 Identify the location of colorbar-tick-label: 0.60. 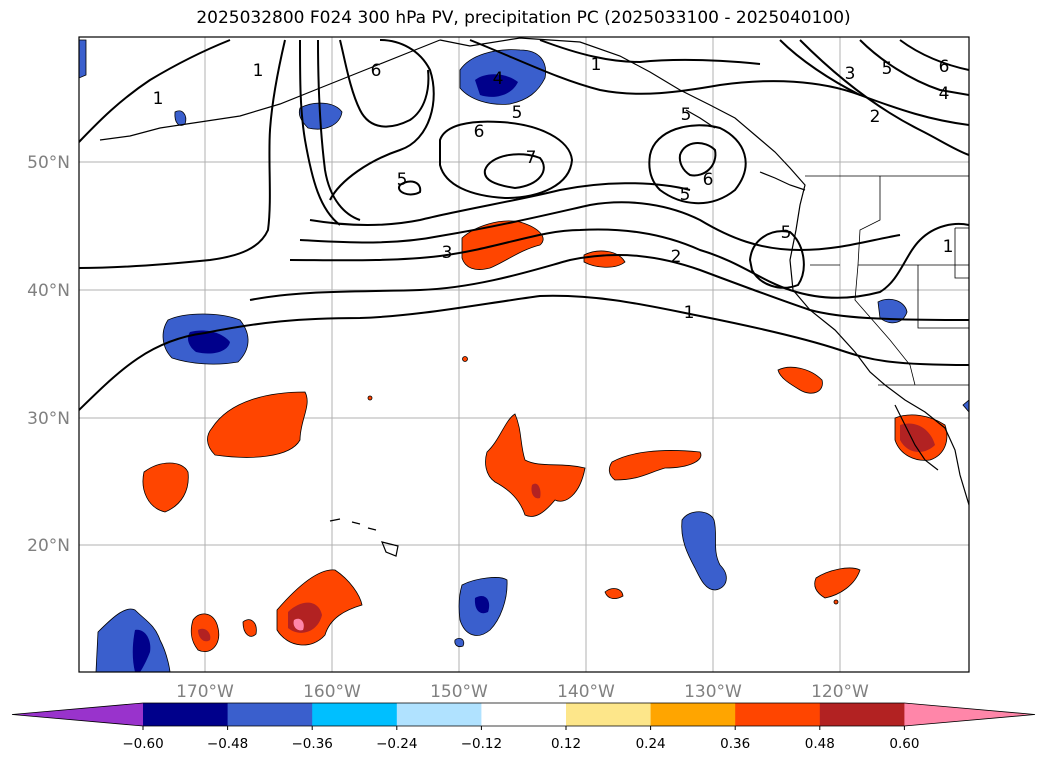
(904, 744).